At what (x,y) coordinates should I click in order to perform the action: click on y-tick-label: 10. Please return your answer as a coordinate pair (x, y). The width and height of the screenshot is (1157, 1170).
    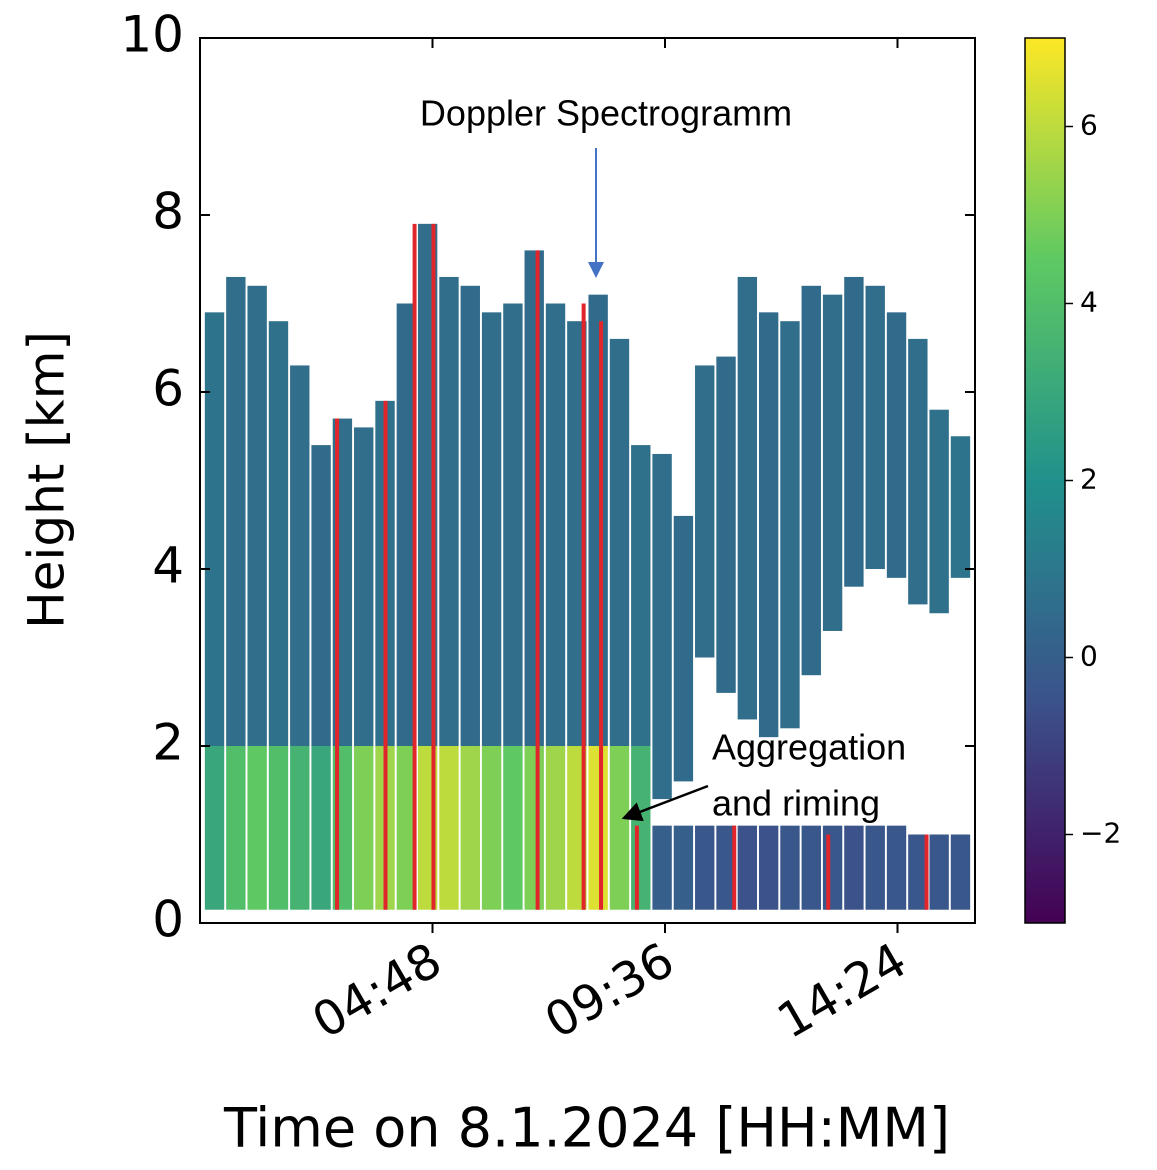
    Looking at the image, I should click on (152, 35).